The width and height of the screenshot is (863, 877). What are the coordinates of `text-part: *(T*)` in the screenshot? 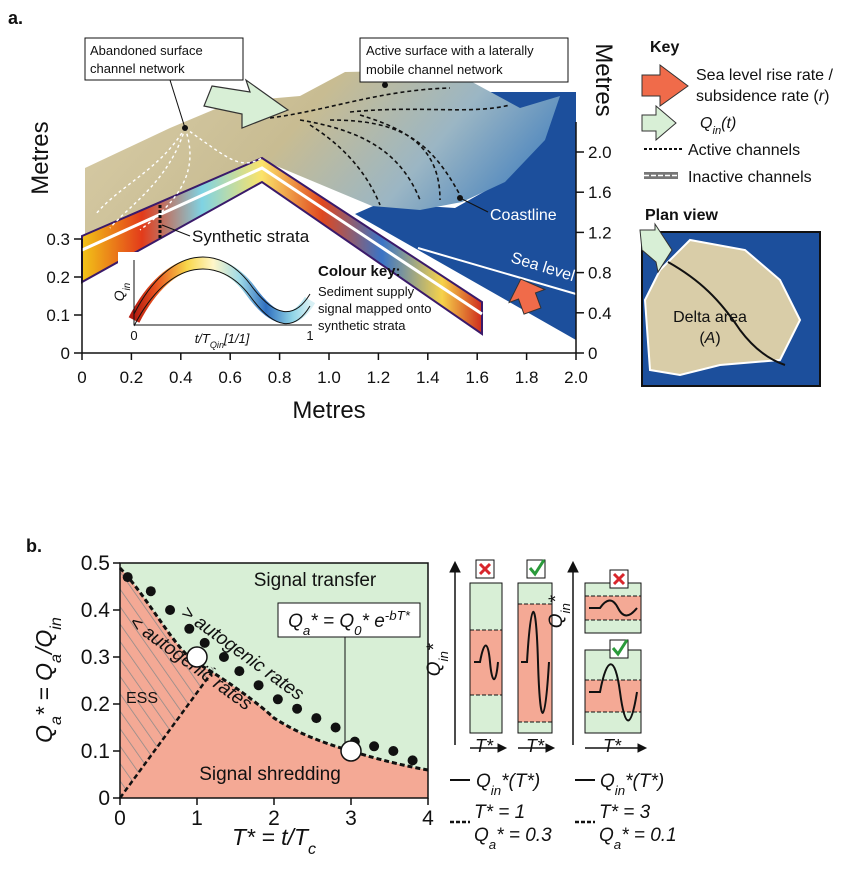 It's located at (520, 781).